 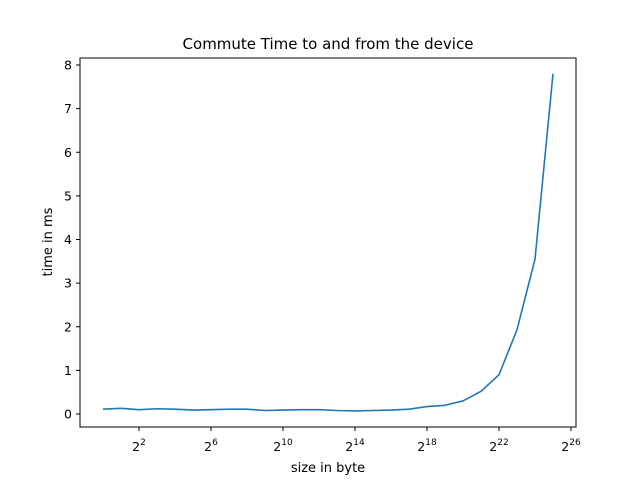 I want to click on y-tick-label: 7, so click(x=68, y=108).